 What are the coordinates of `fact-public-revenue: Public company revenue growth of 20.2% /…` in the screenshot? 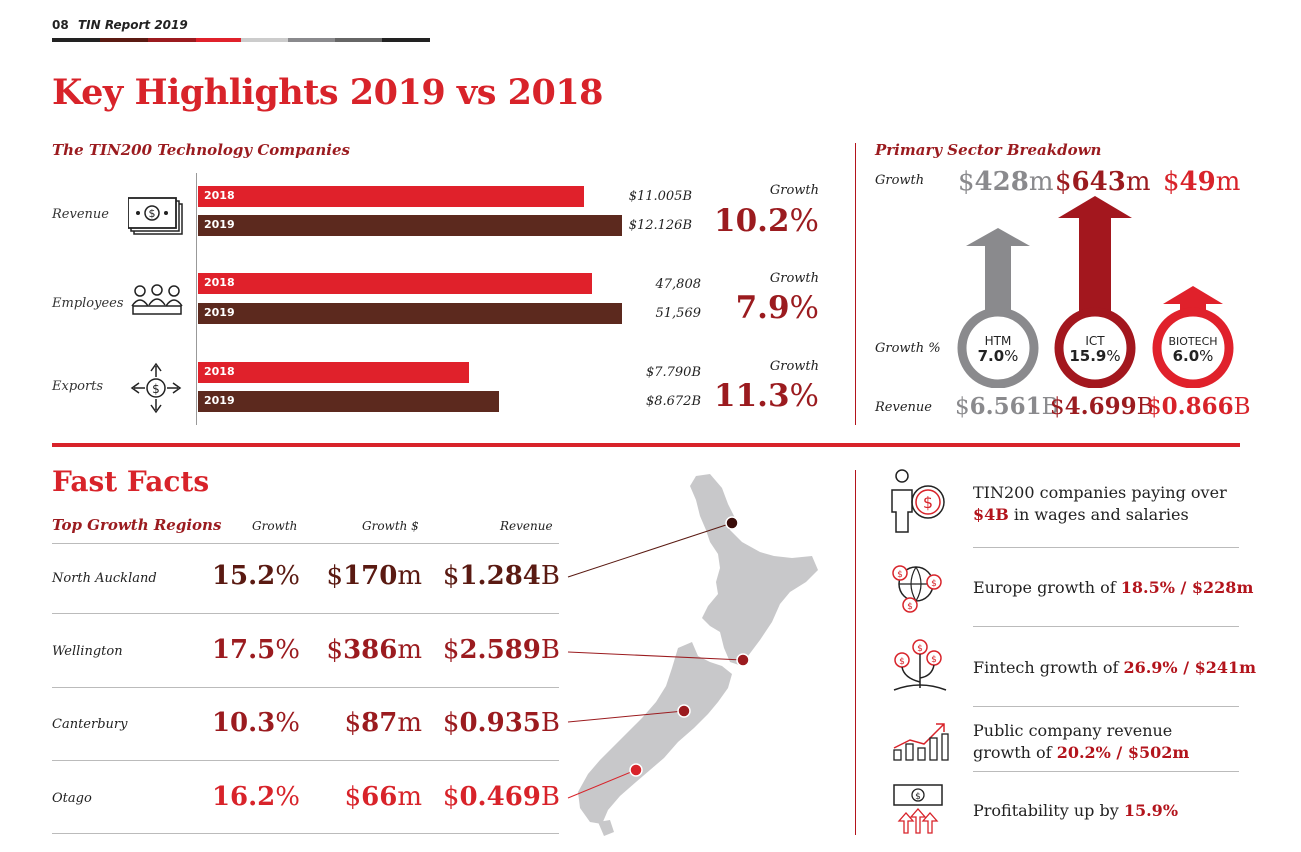 It's located at (1081, 741).